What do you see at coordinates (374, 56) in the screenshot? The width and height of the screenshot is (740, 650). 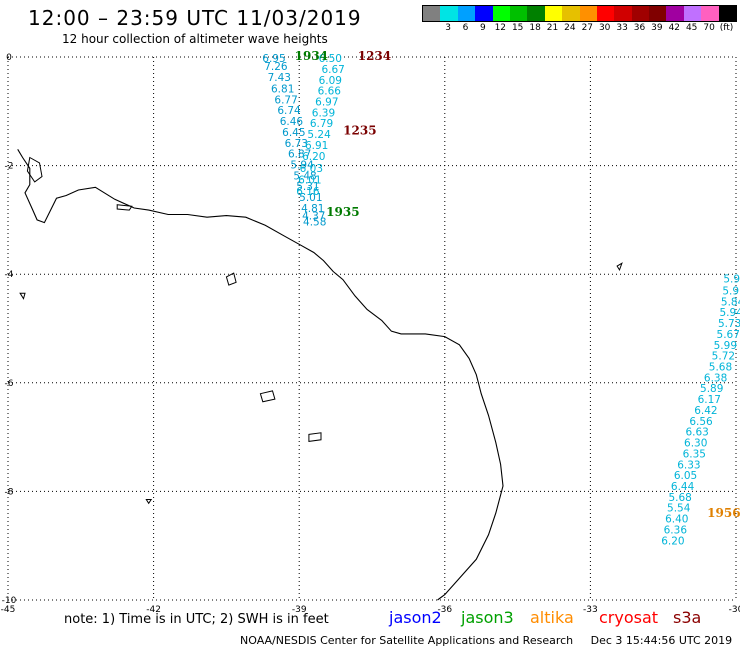 I see `pass-time-label: 1234` at bounding box center [374, 56].